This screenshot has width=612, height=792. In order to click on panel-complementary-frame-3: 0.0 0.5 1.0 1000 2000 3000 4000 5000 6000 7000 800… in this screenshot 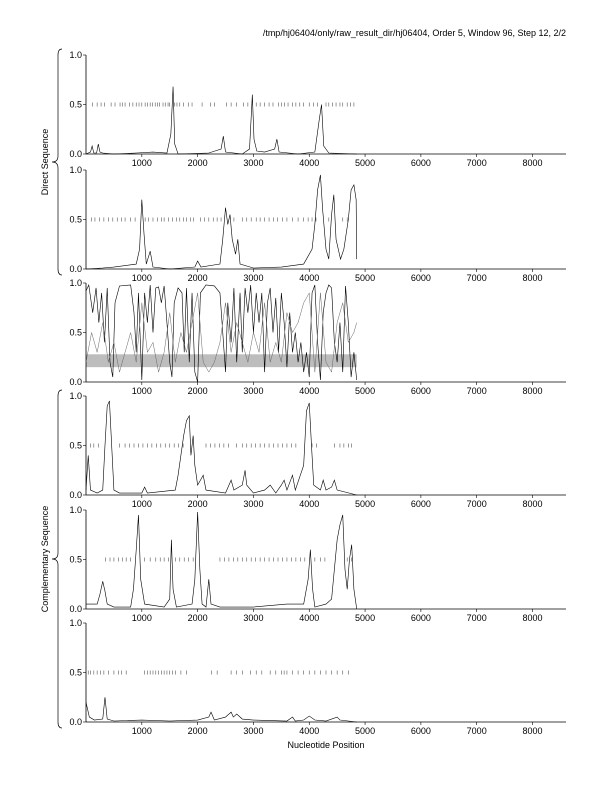, I will do `click(317, 677)`.